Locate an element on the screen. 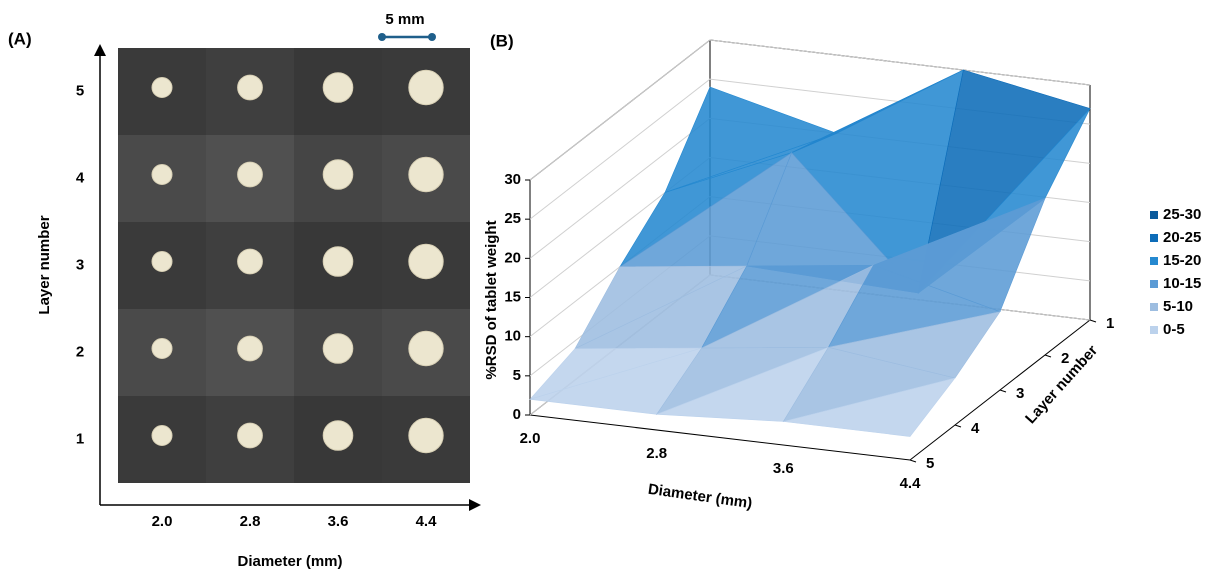  scale-bar-label: 5 mm is located at coordinates (404, 19).